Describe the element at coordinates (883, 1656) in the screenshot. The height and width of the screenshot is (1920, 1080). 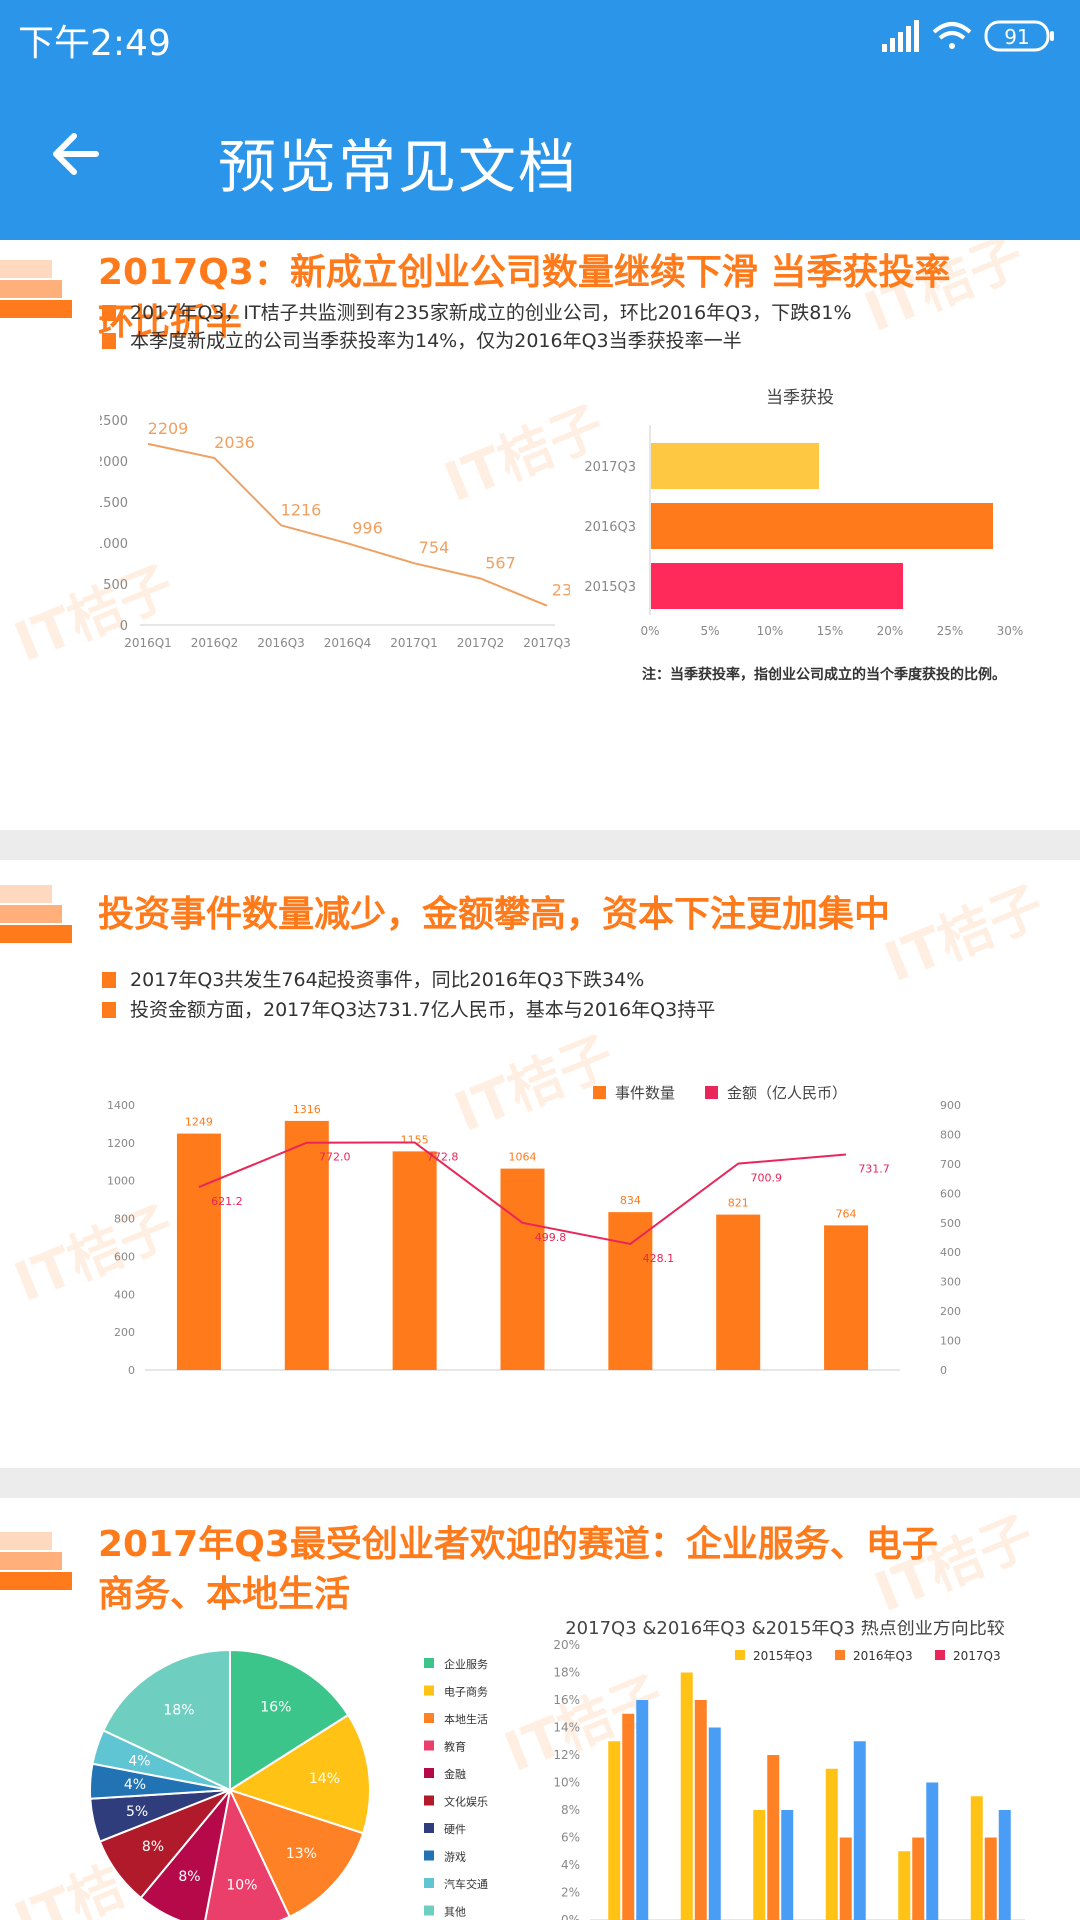
I see `legend-label: 2016年Q3` at that location.